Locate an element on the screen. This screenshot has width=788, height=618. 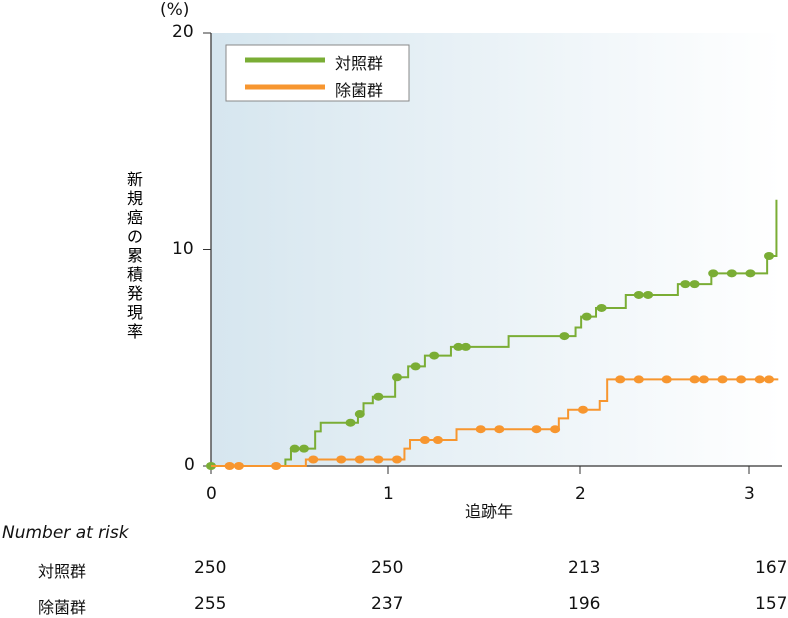
risk-row-label: 除菌群 is located at coordinates (62, 607).